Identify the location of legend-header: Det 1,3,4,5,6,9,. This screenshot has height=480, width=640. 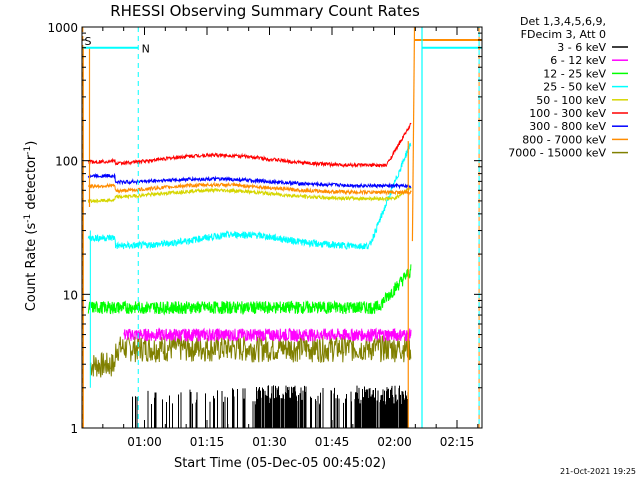
(563, 21).